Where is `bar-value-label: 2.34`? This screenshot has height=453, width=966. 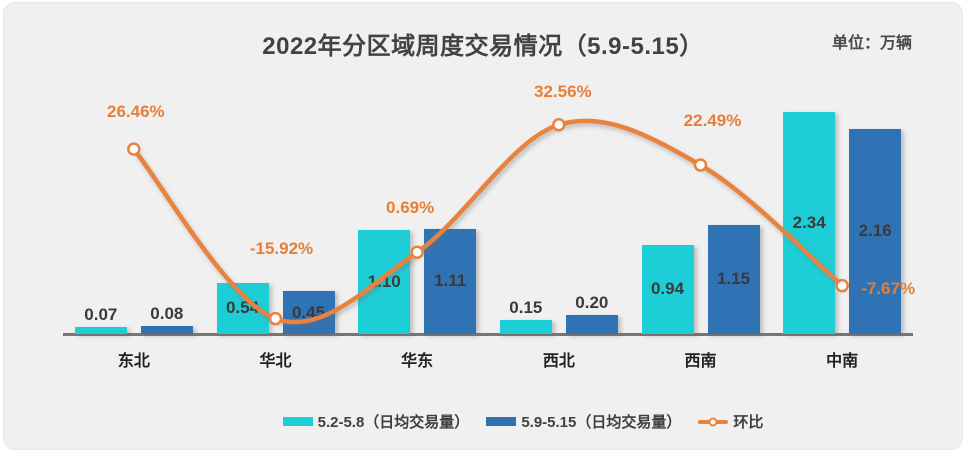
bar-value-label: 2.34 is located at coordinates (809, 222).